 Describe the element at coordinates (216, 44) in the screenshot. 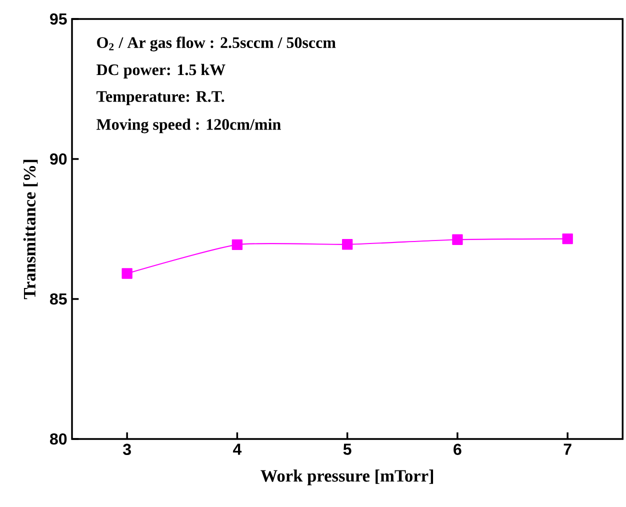

I see `annotation: O$_{2}$ / Ar gas flow : 2.5sccm / 50sccm` at that location.